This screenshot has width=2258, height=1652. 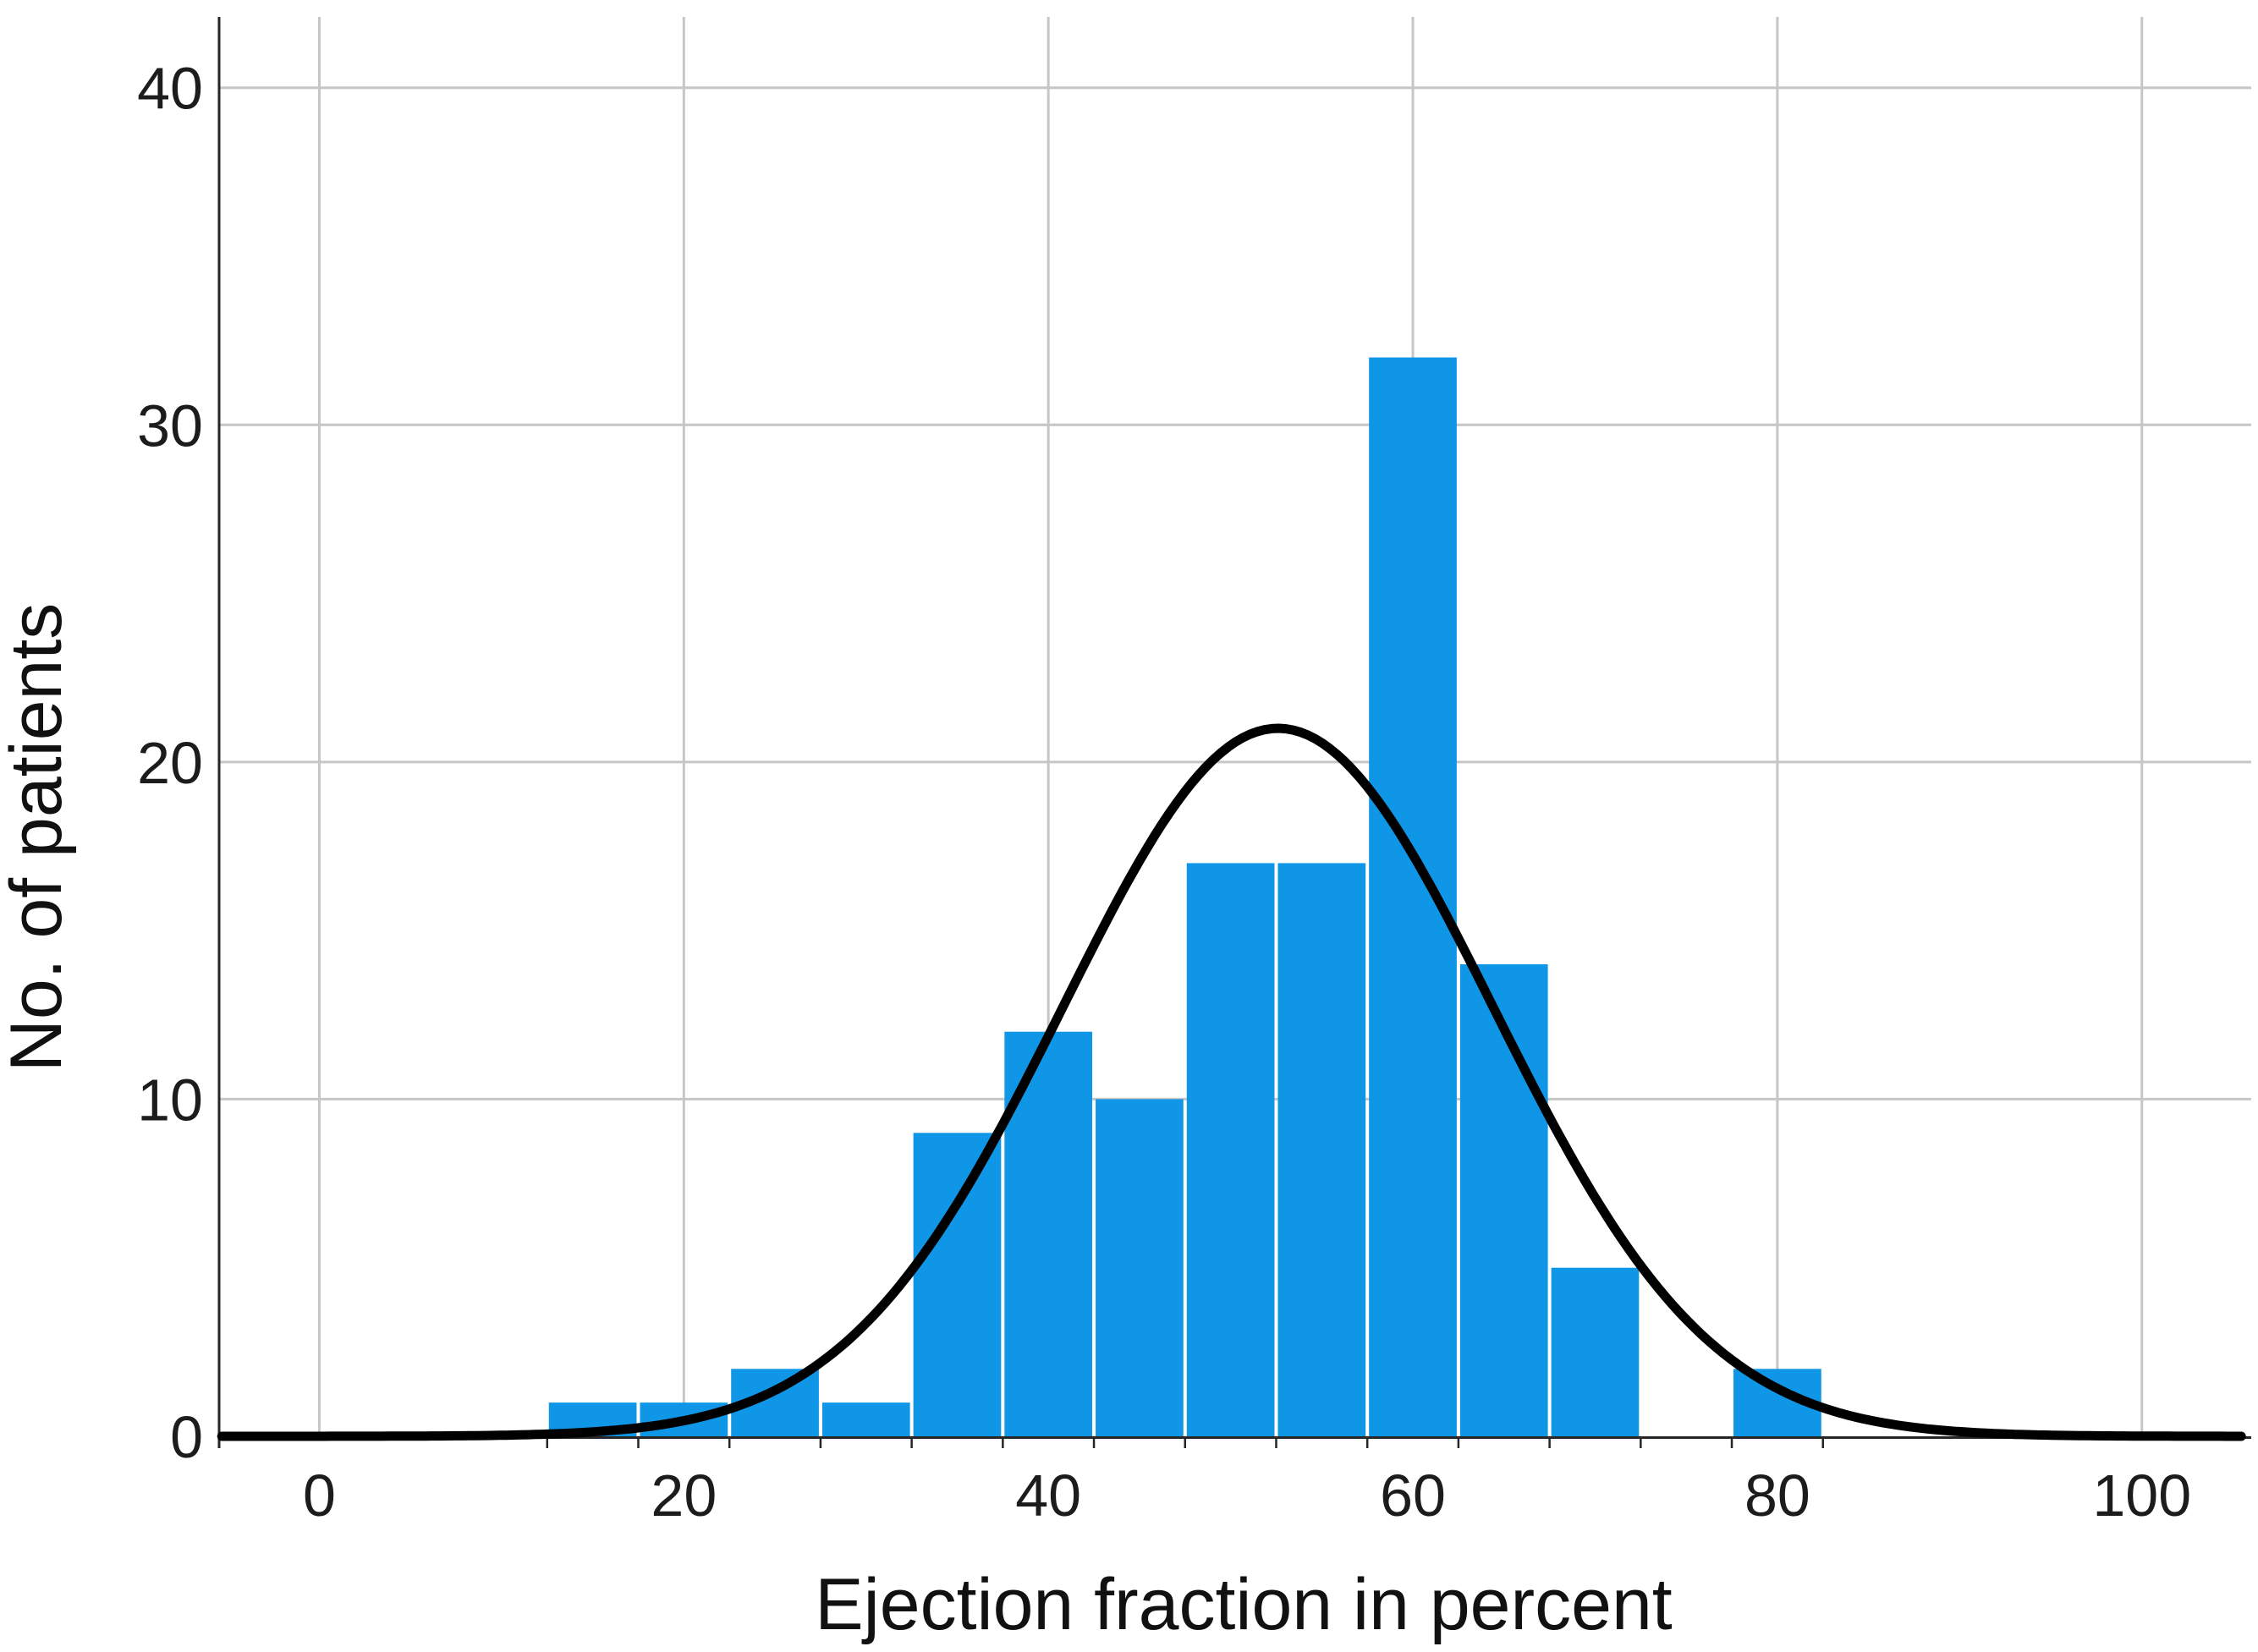 I want to click on y-tick-label: 10, so click(x=170, y=1100).